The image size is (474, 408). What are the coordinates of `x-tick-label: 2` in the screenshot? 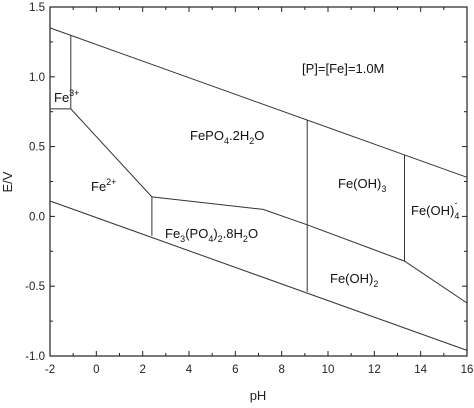 It's located at (142, 370).